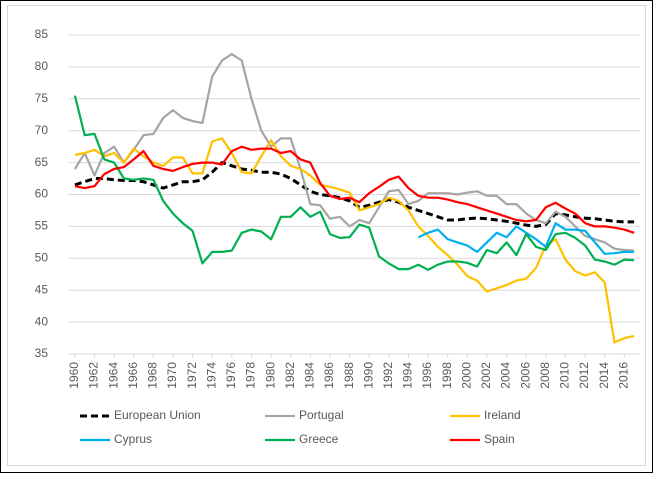  I want to click on x-tick-label: 2006, so click(525, 375).